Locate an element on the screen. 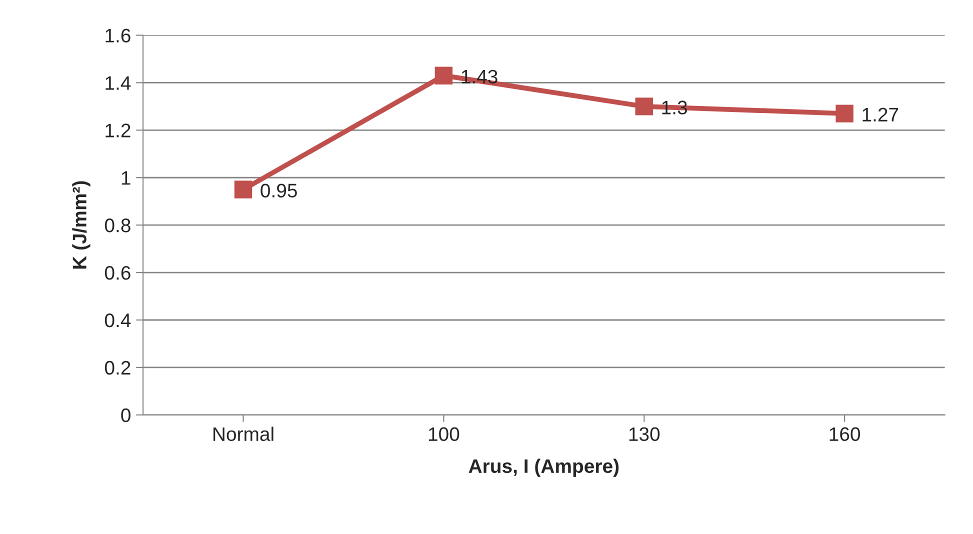 This screenshot has height=534, width=973. y-tick-label: 1 is located at coordinates (126, 178).